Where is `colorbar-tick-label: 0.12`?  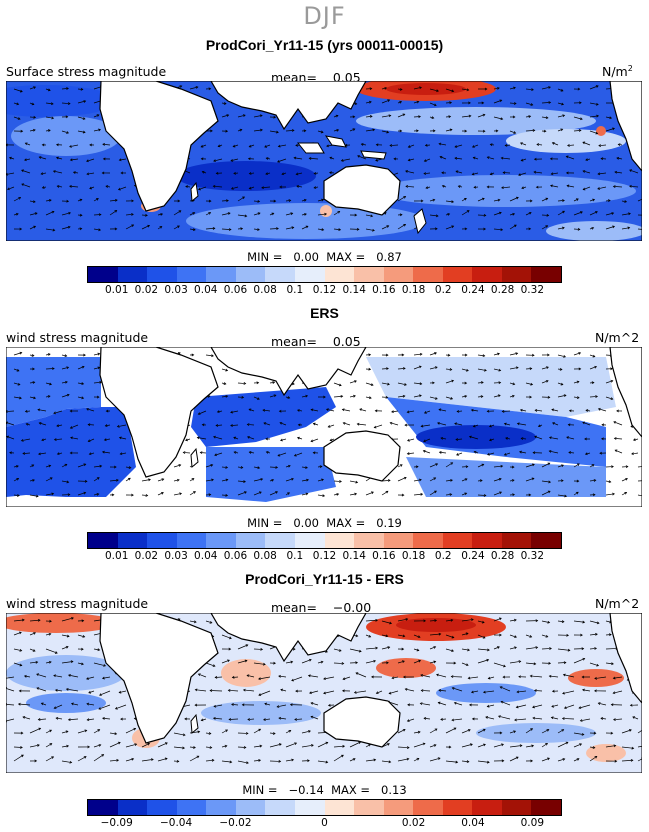
colorbar-tick-label: 0.12 is located at coordinates (324, 556).